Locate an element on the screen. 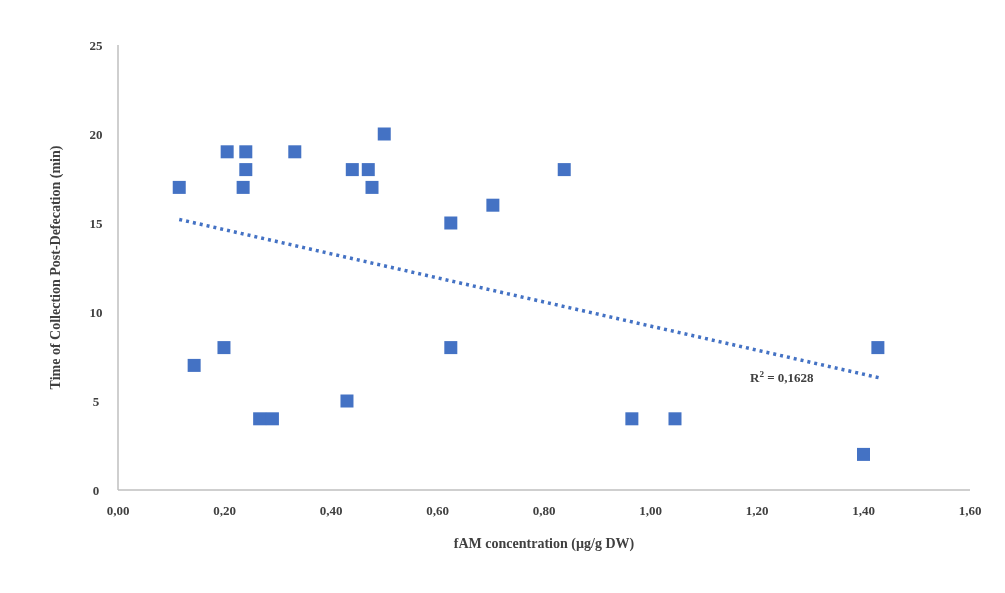 This screenshot has height=593, width=1005. y-tick-label: 15 is located at coordinates (96, 223).